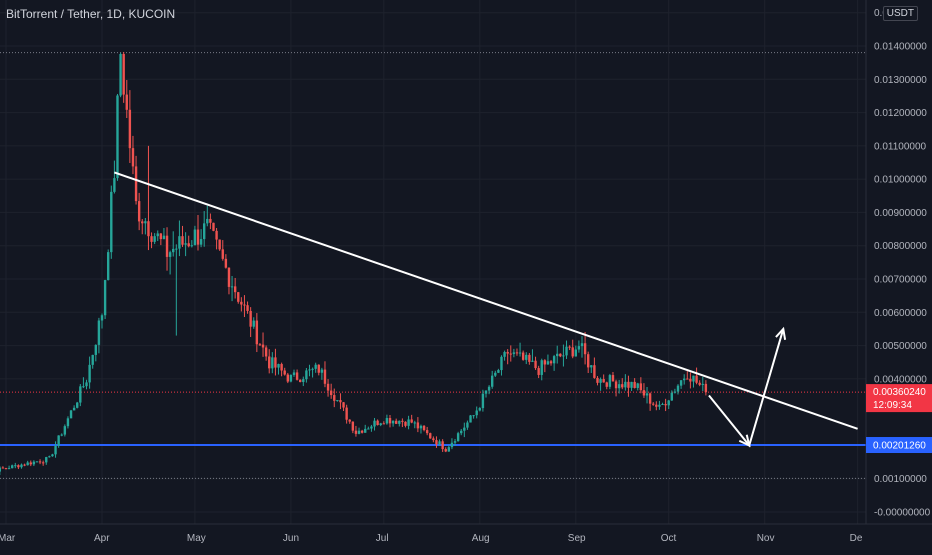  I want to click on price-tick-label: 0.01100000, so click(900, 146).